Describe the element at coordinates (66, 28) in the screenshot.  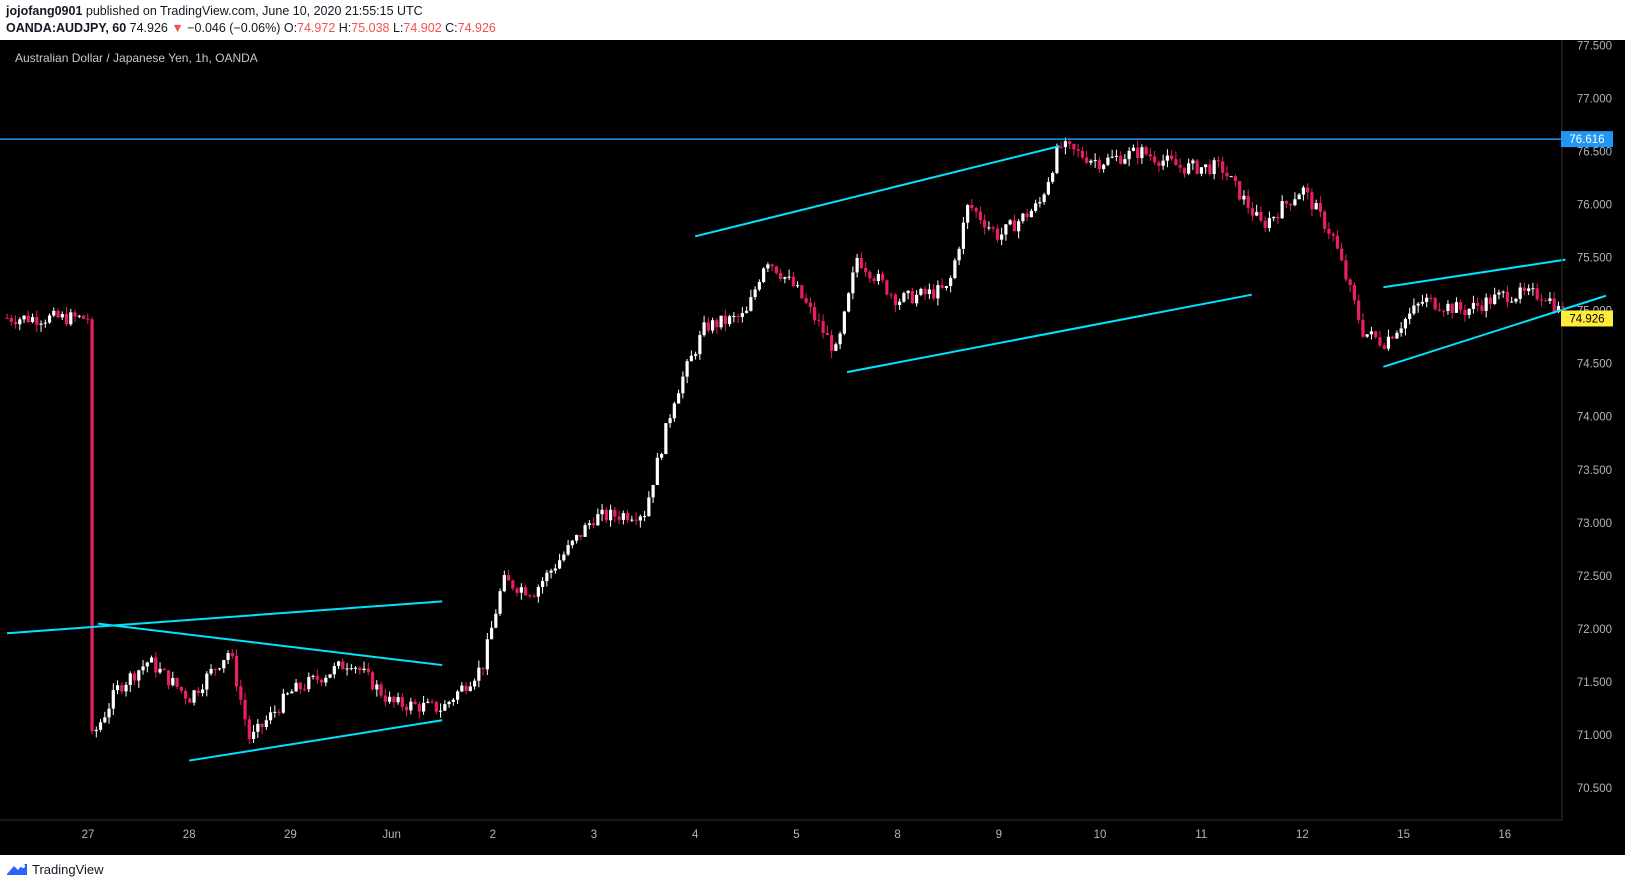
I see `symbol-name: OANDA:AUDJPY, 60` at that location.